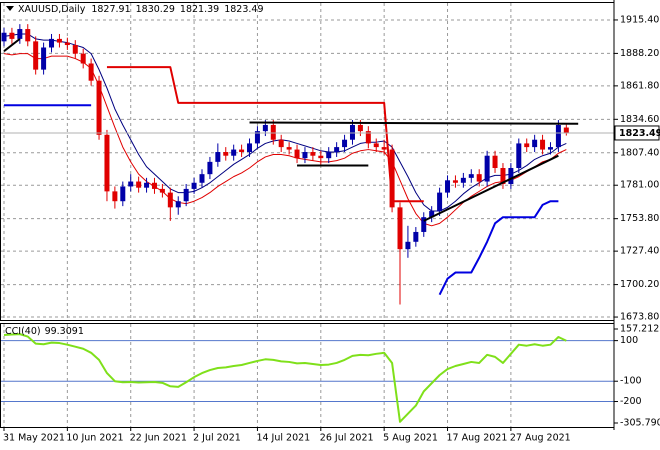 This screenshot has height=450, width=660. What do you see at coordinates (631, 381) in the screenshot?
I see `cci-tick-label: -100` at bounding box center [631, 381].